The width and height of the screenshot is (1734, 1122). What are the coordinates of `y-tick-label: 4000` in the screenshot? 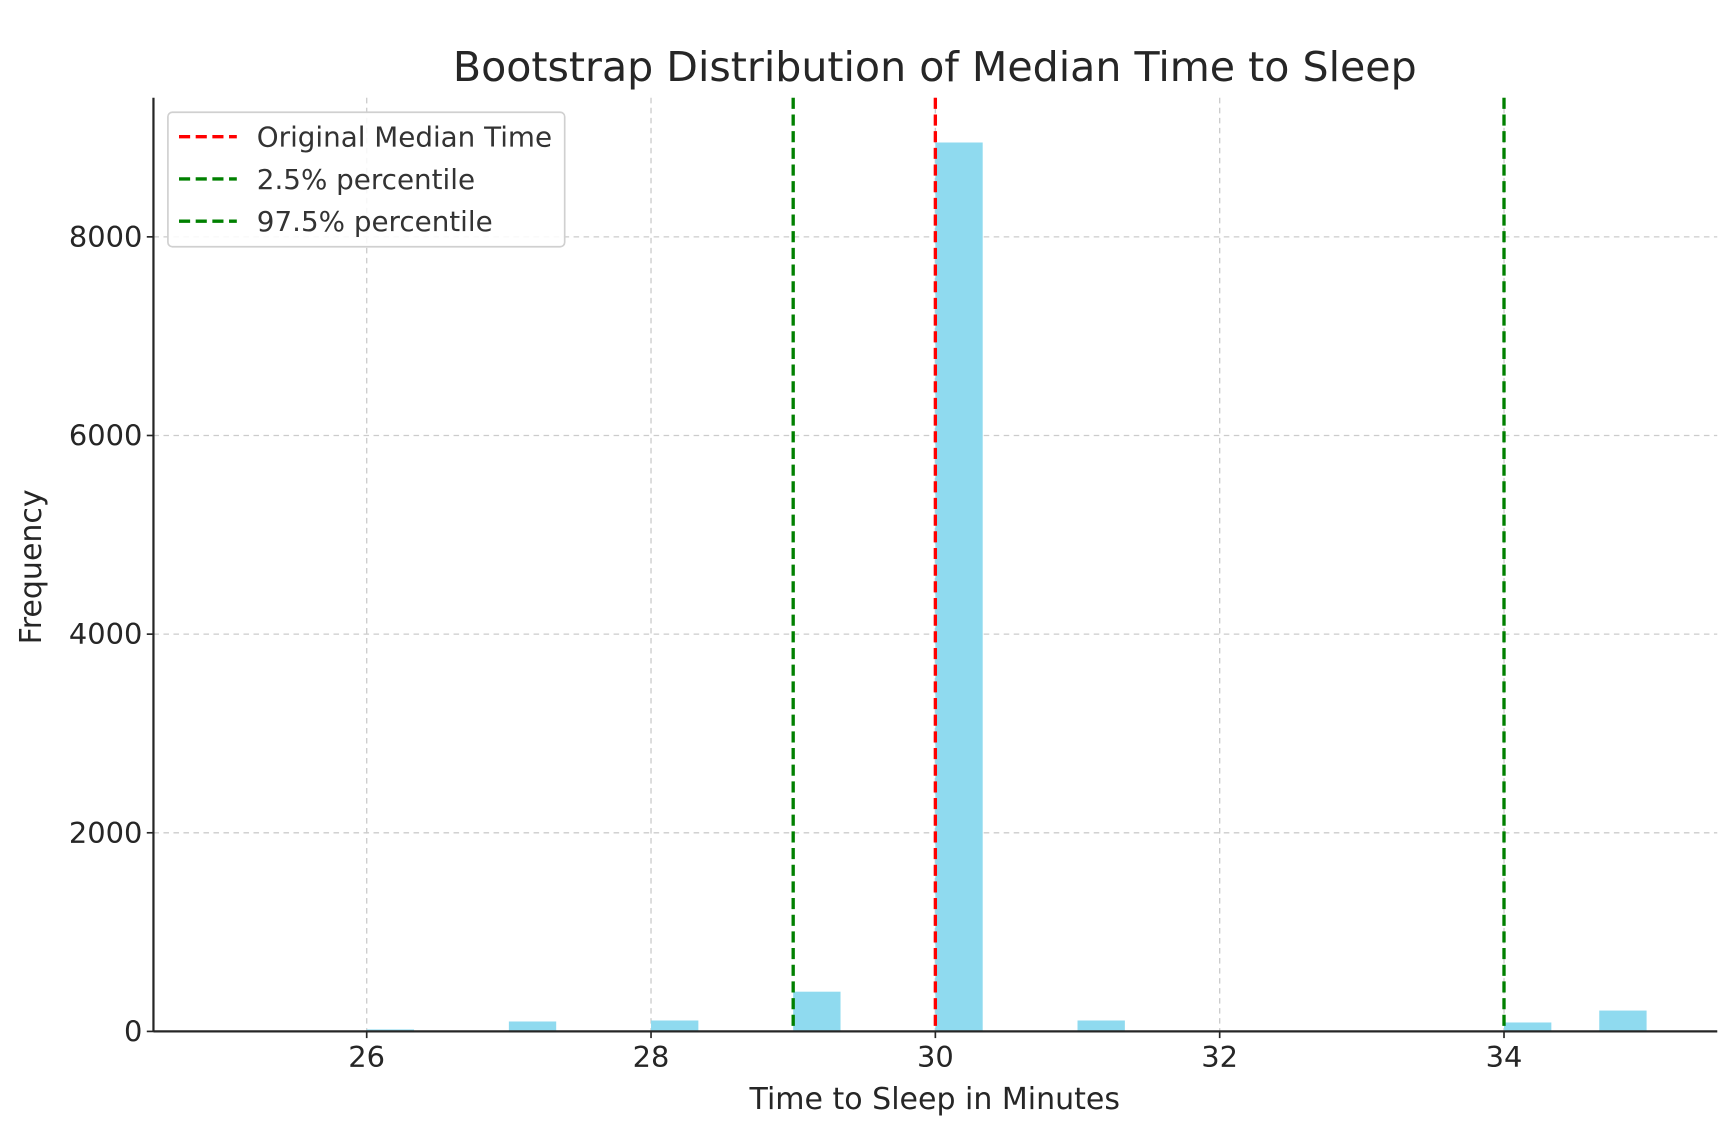 It's located at (106, 634).